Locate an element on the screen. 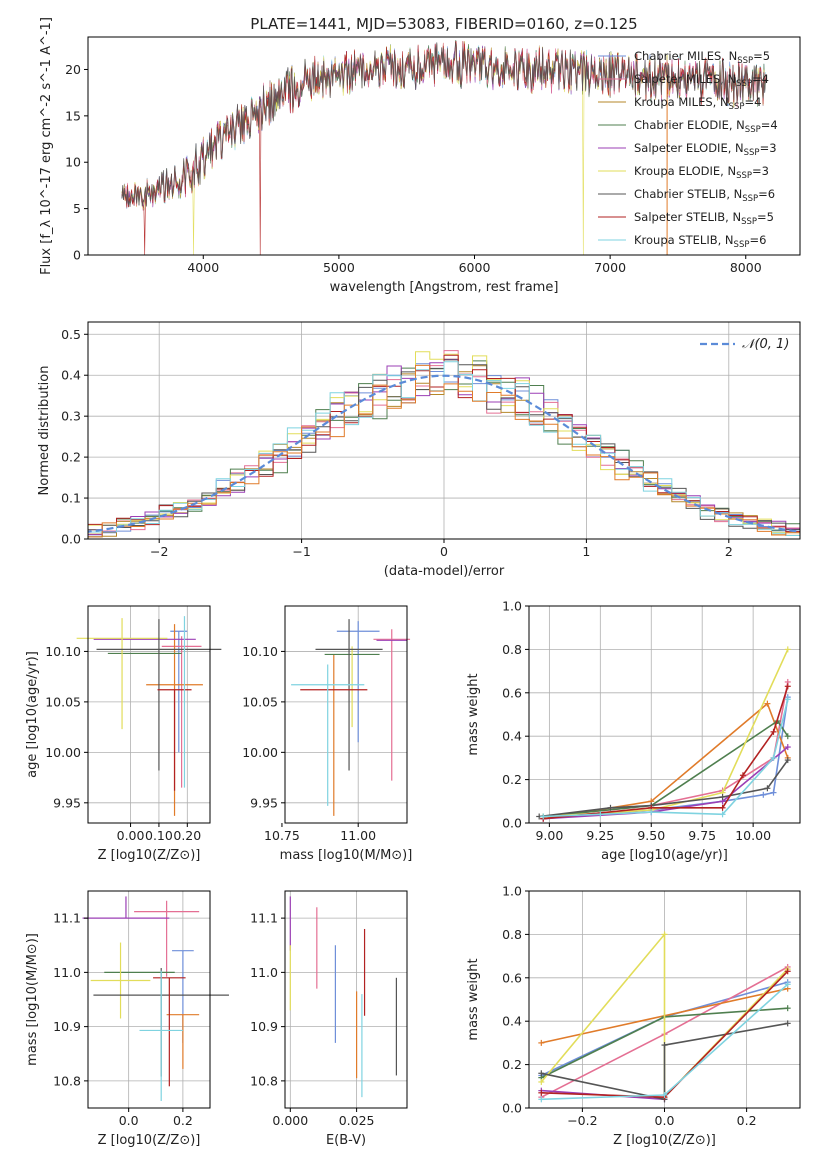  mass-vs-Z-ylabel: mass [log10(M/M⊙)] is located at coordinates (32, 999).